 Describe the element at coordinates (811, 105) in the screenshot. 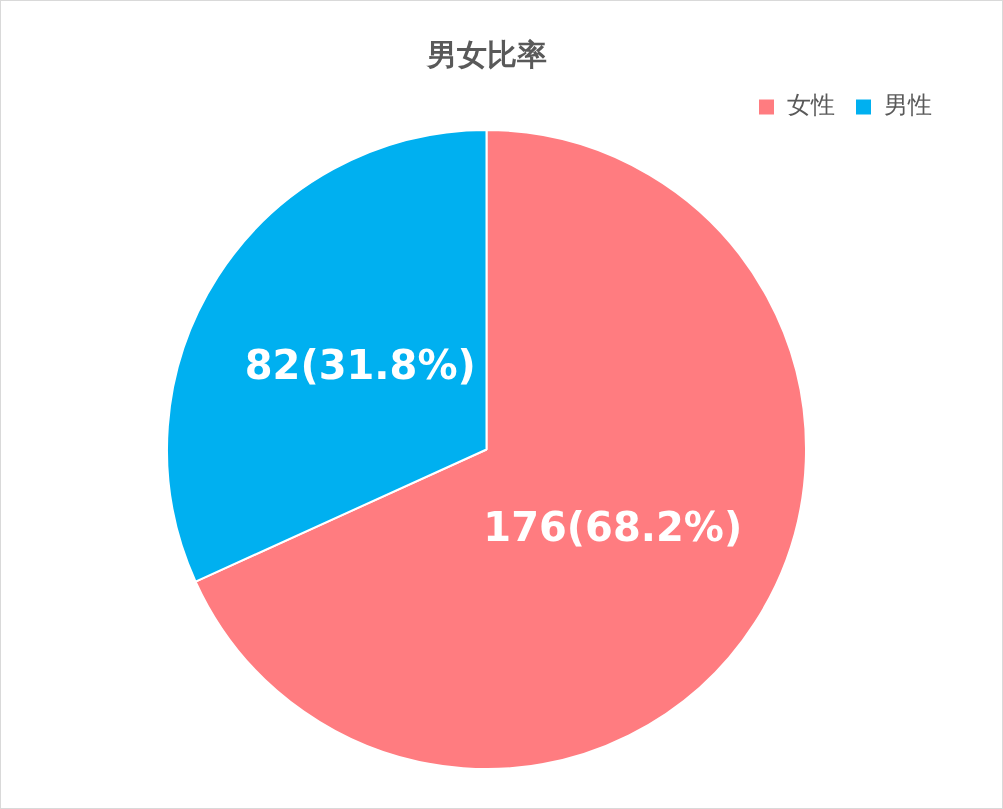

I see `legend-label: 女性` at that location.